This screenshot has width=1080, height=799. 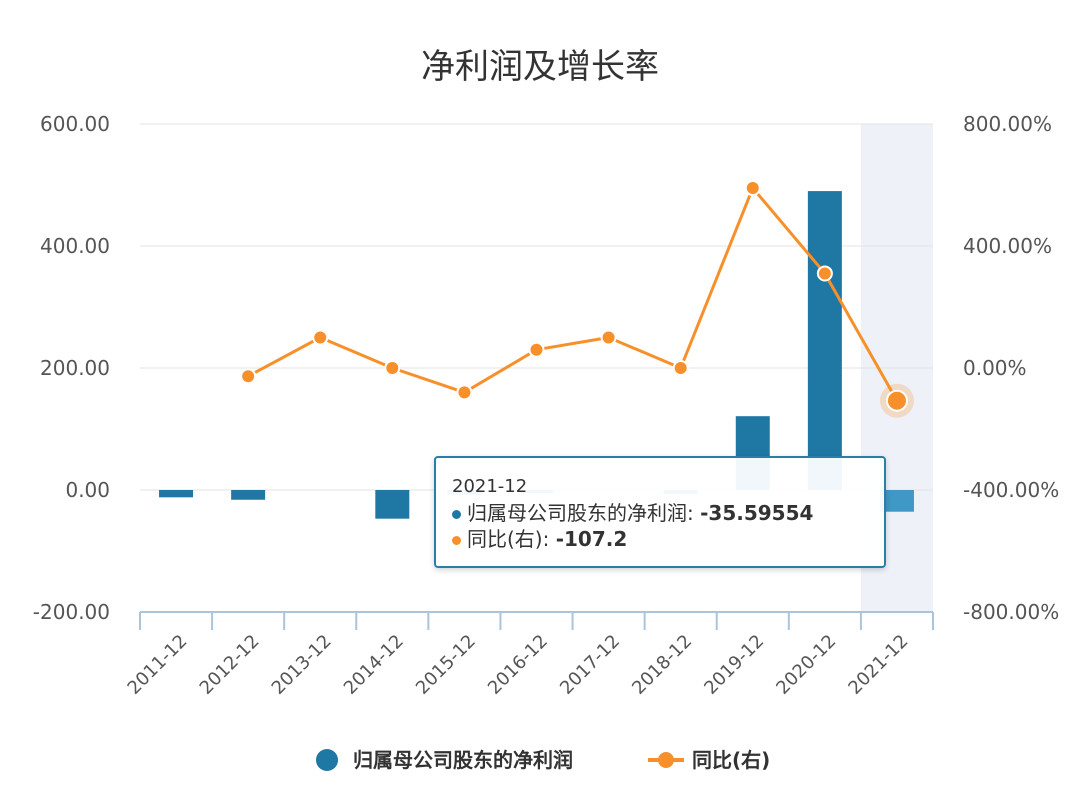 I want to click on legend-marker-profit, so click(x=327, y=760).